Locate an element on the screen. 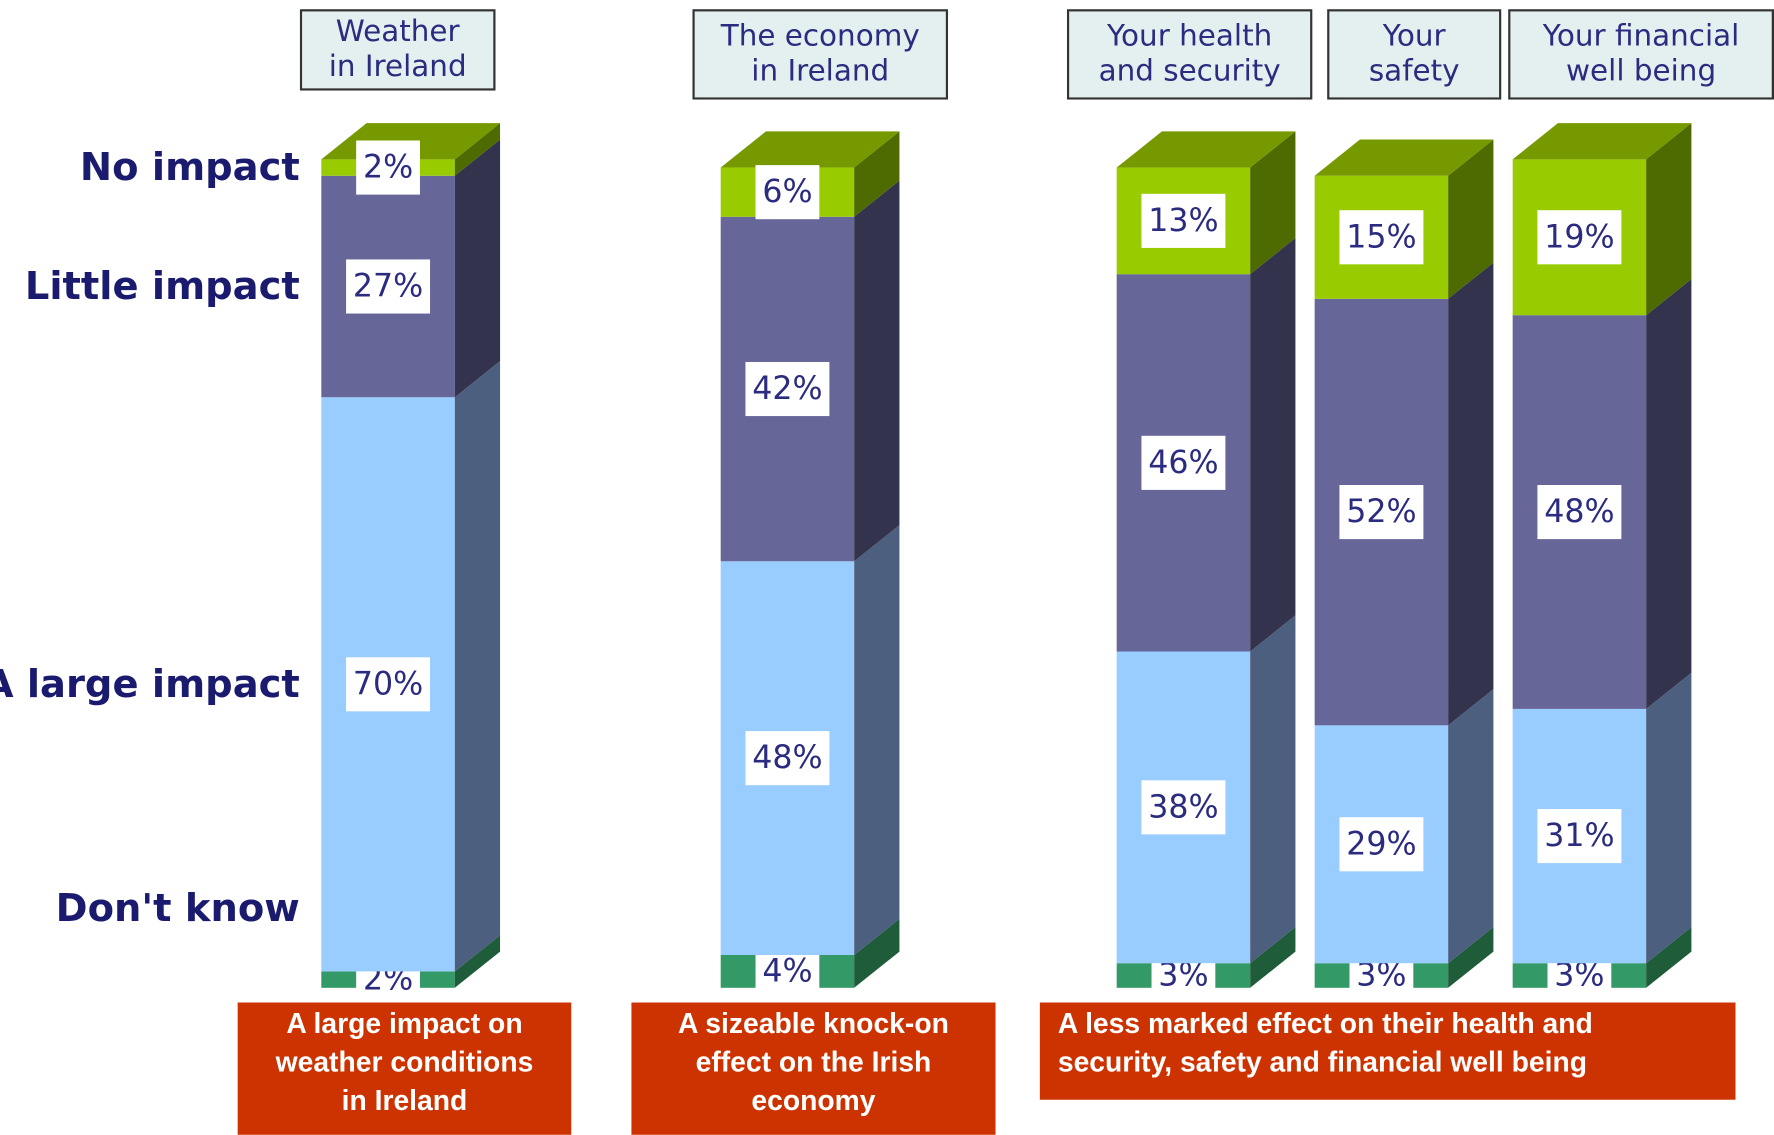 Image resolution: width=1774 pixels, height=1135 pixels. category-header-box: Your financial well being is located at coordinates (1641, 54).